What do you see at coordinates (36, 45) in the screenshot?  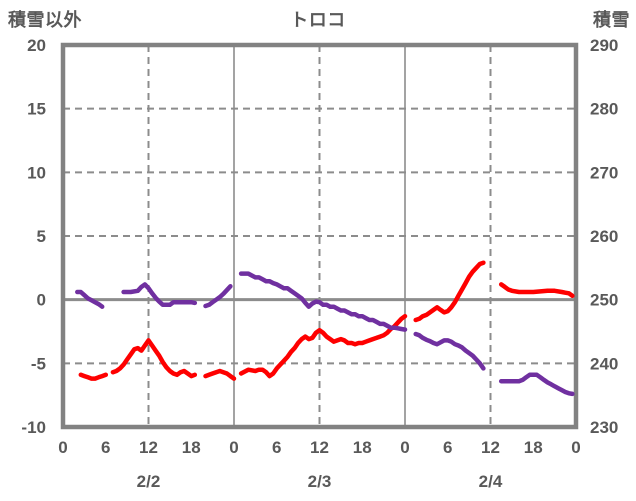 I see `svg-text: 20` at bounding box center [36, 45].